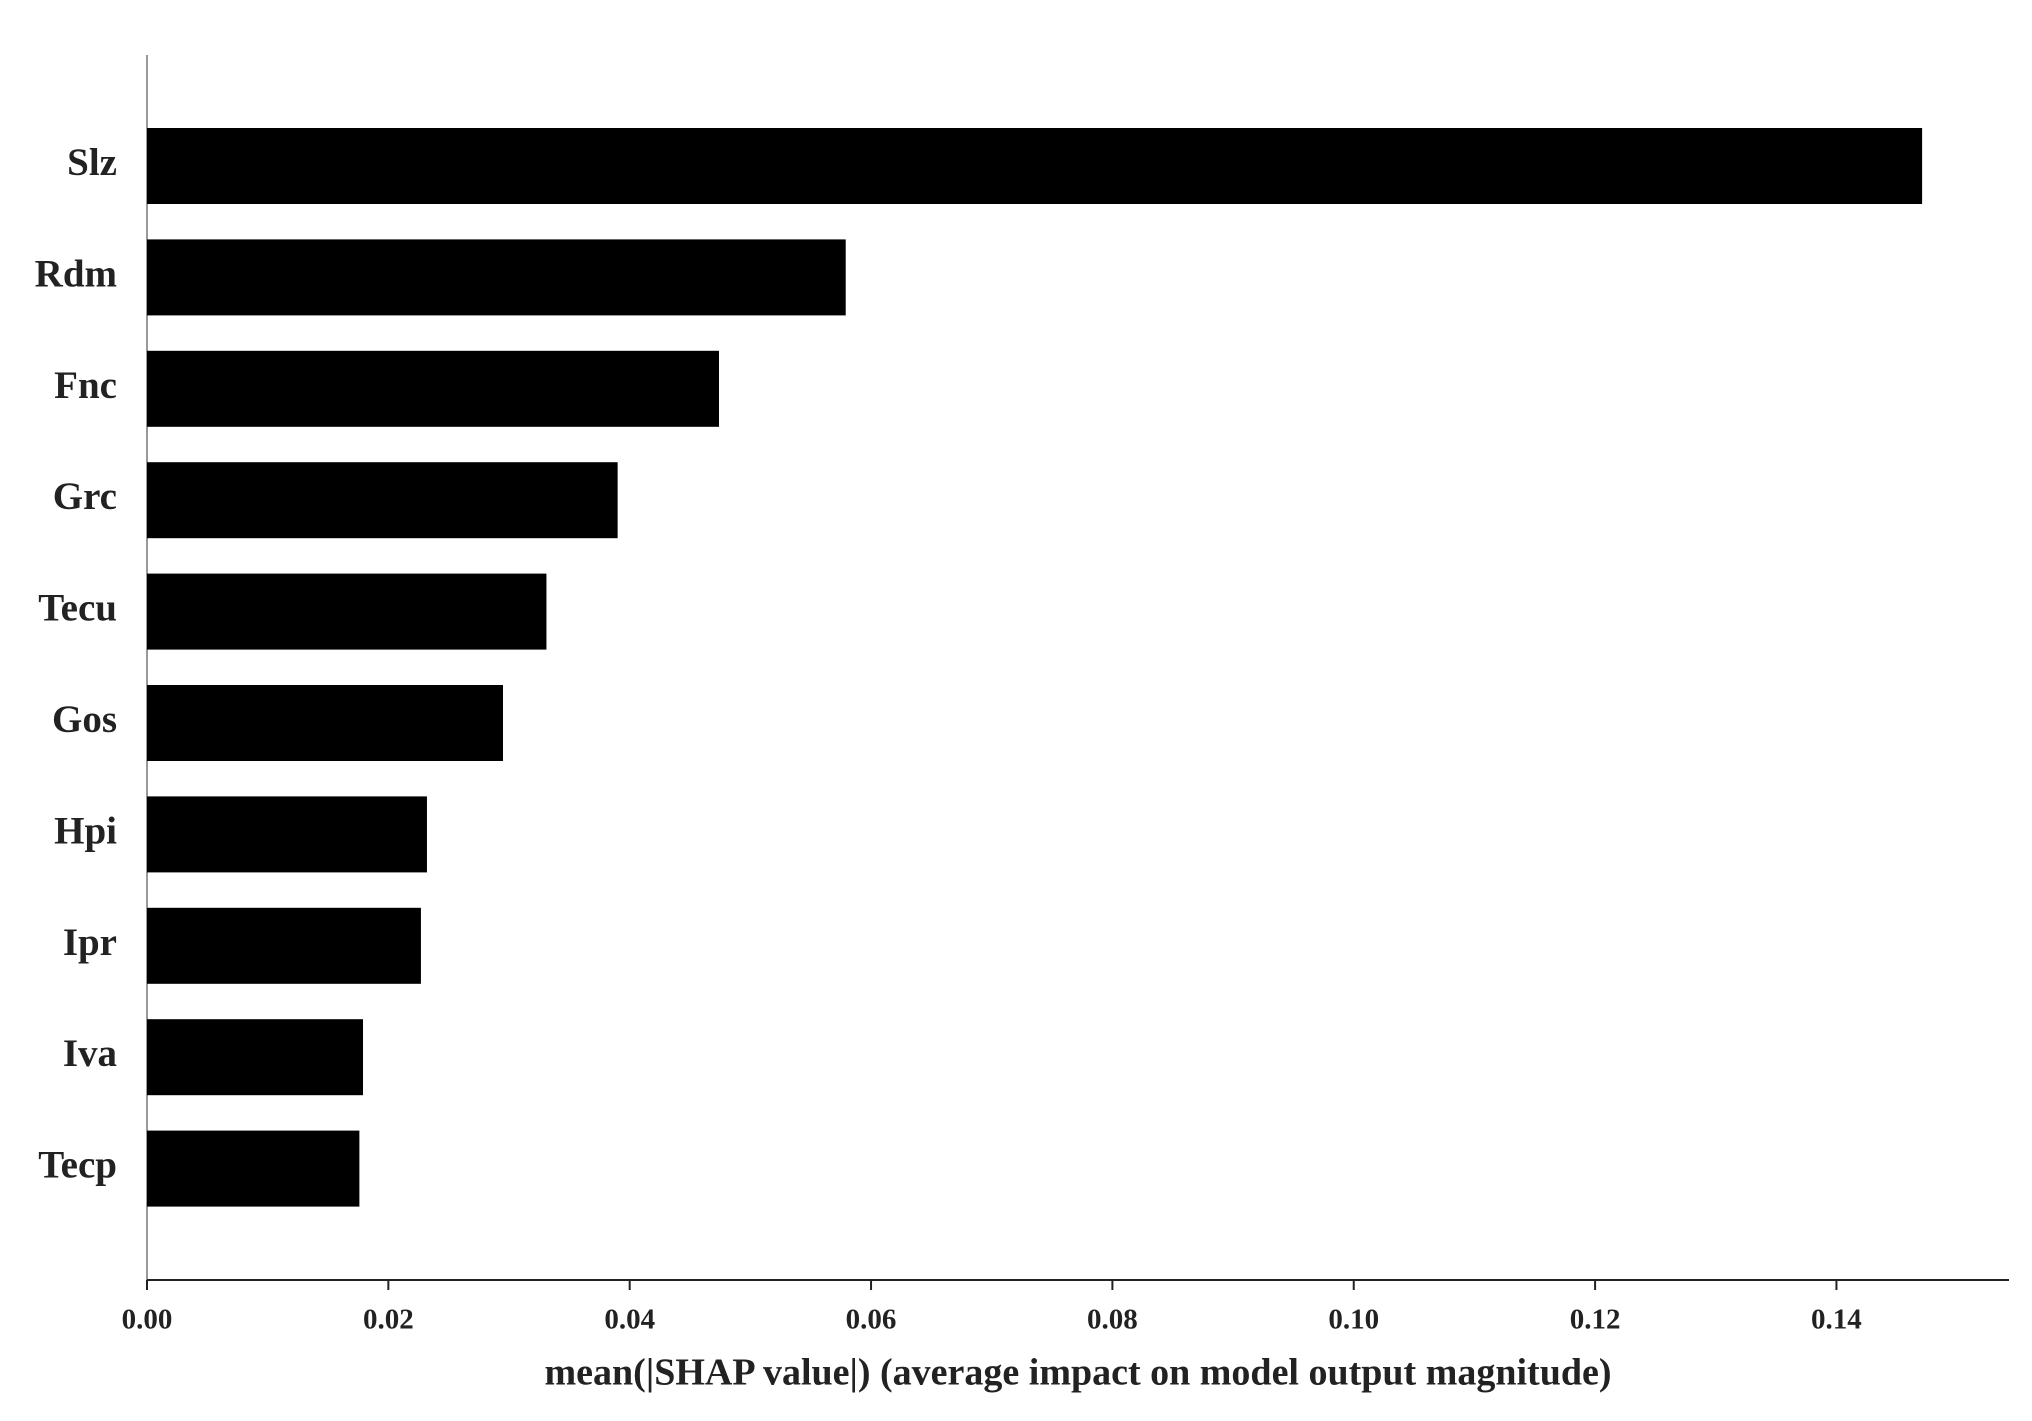 The width and height of the screenshot is (2032, 1421). I want to click on y-tick-label: Grc, so click(85, 496).